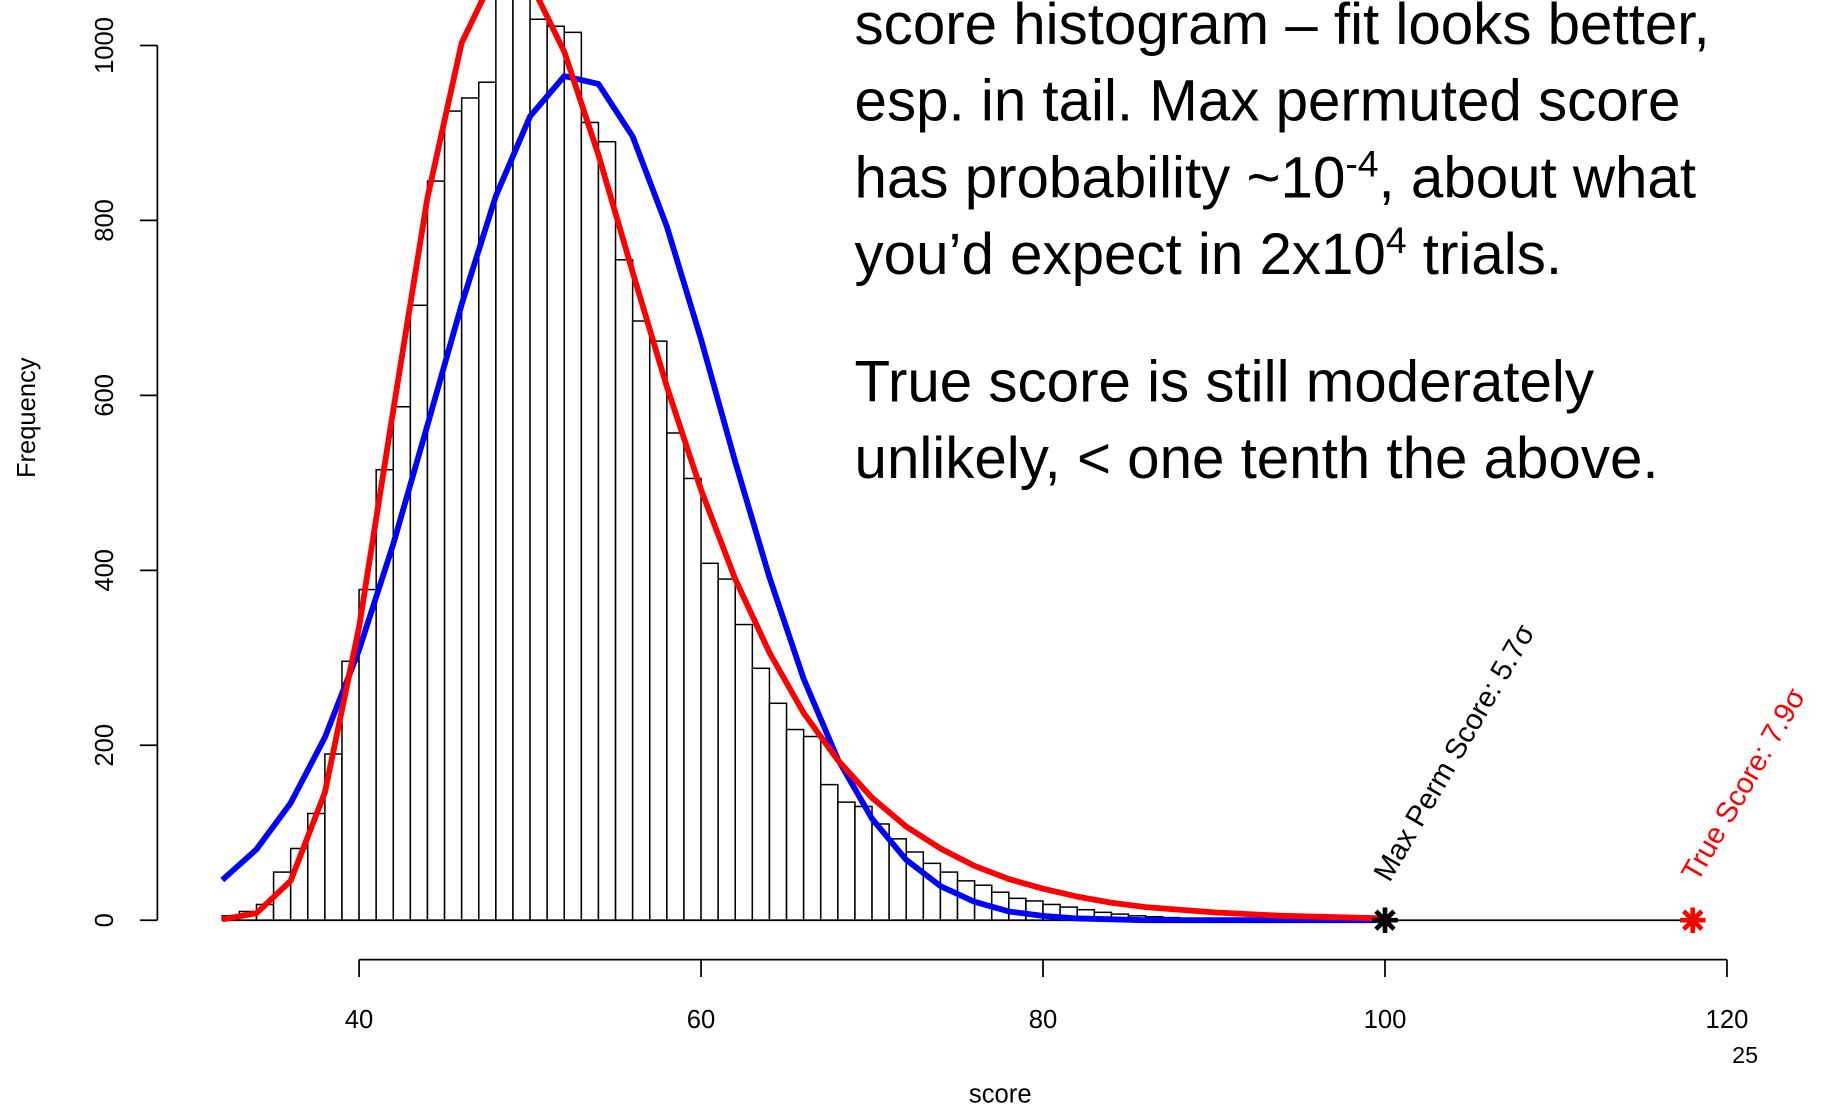  I want to click on superscript: 4, so click(1396, 240).